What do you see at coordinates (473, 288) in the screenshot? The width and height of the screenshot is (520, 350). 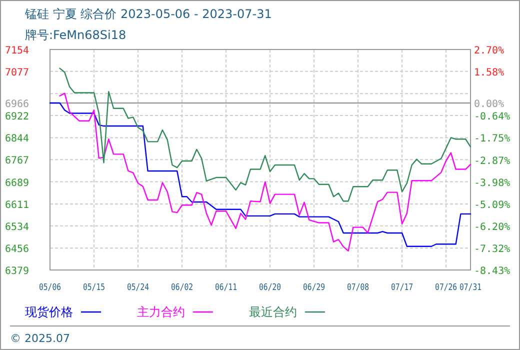 I see `x-tick-label: 07/31` at bounding box center [473, 288].